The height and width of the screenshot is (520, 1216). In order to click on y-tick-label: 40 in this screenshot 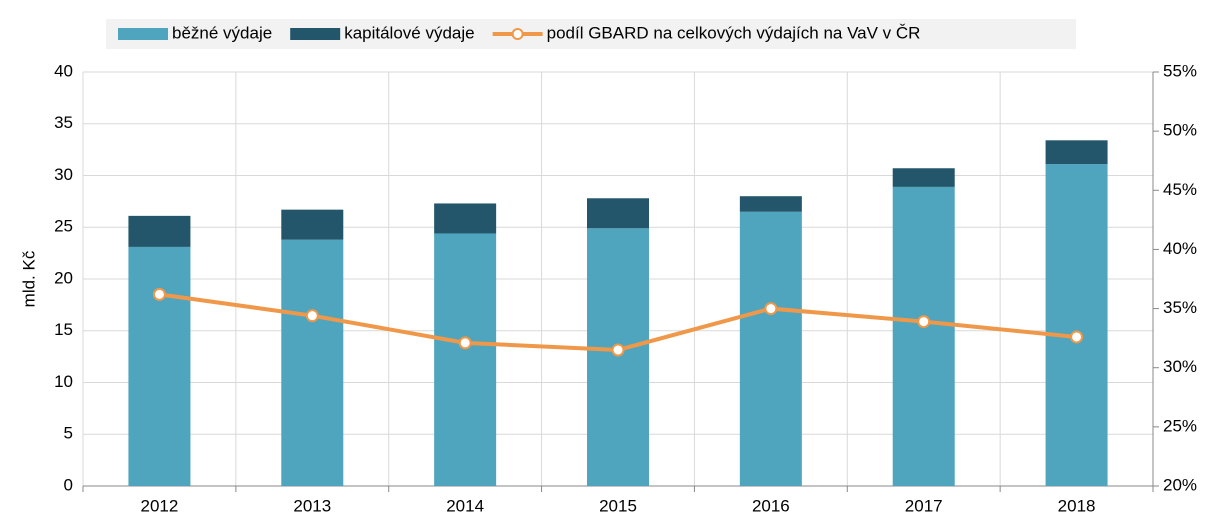, I will do `click(63, 70)`.